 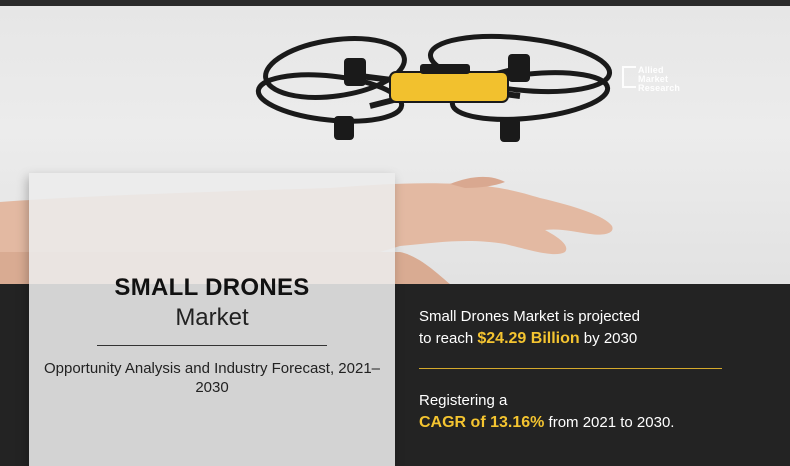 I want to click on logo-mark-icon, so click(x=629, y=77).